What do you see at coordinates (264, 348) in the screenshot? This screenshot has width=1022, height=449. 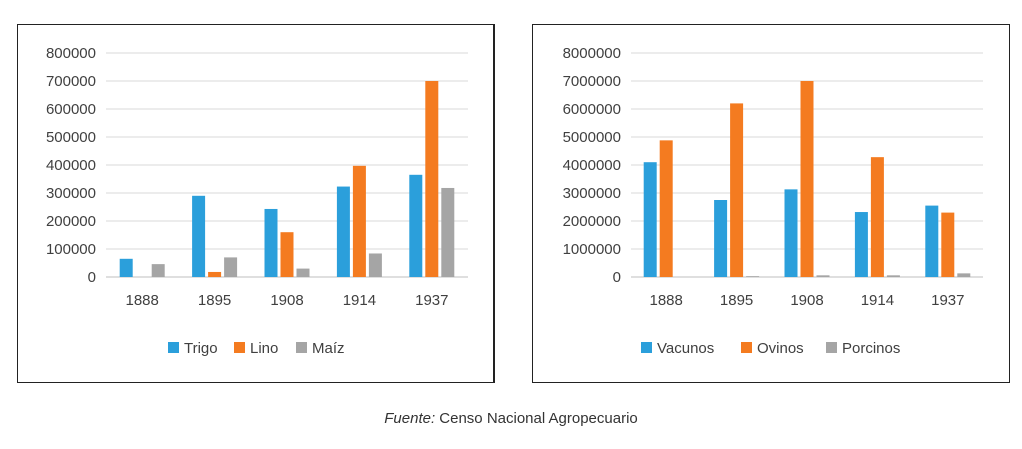 I see `legend-label: Lino` at bounding box center [264, 348].